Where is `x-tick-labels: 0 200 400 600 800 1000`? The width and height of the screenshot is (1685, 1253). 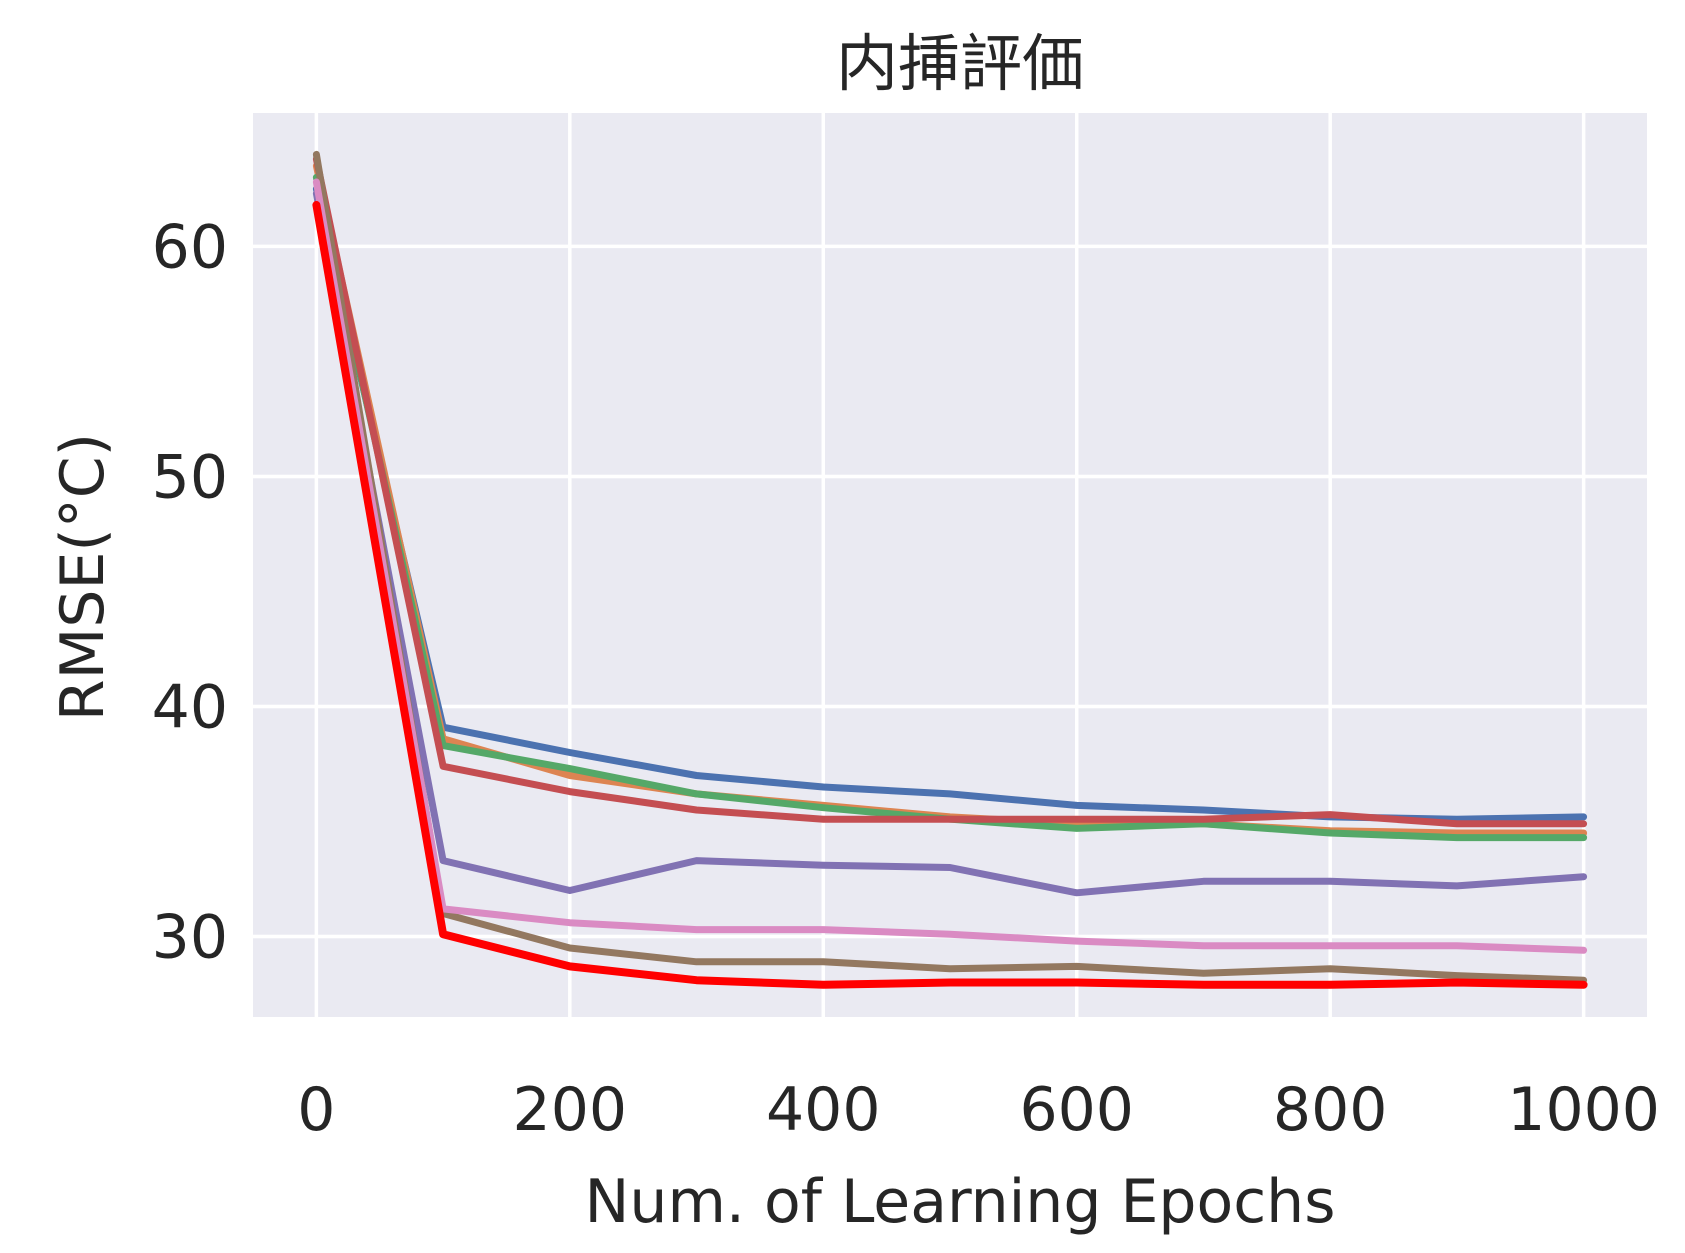
x-tick-labels: 0 200 400 600 800 1000 is located at coordinates (978, 1110).